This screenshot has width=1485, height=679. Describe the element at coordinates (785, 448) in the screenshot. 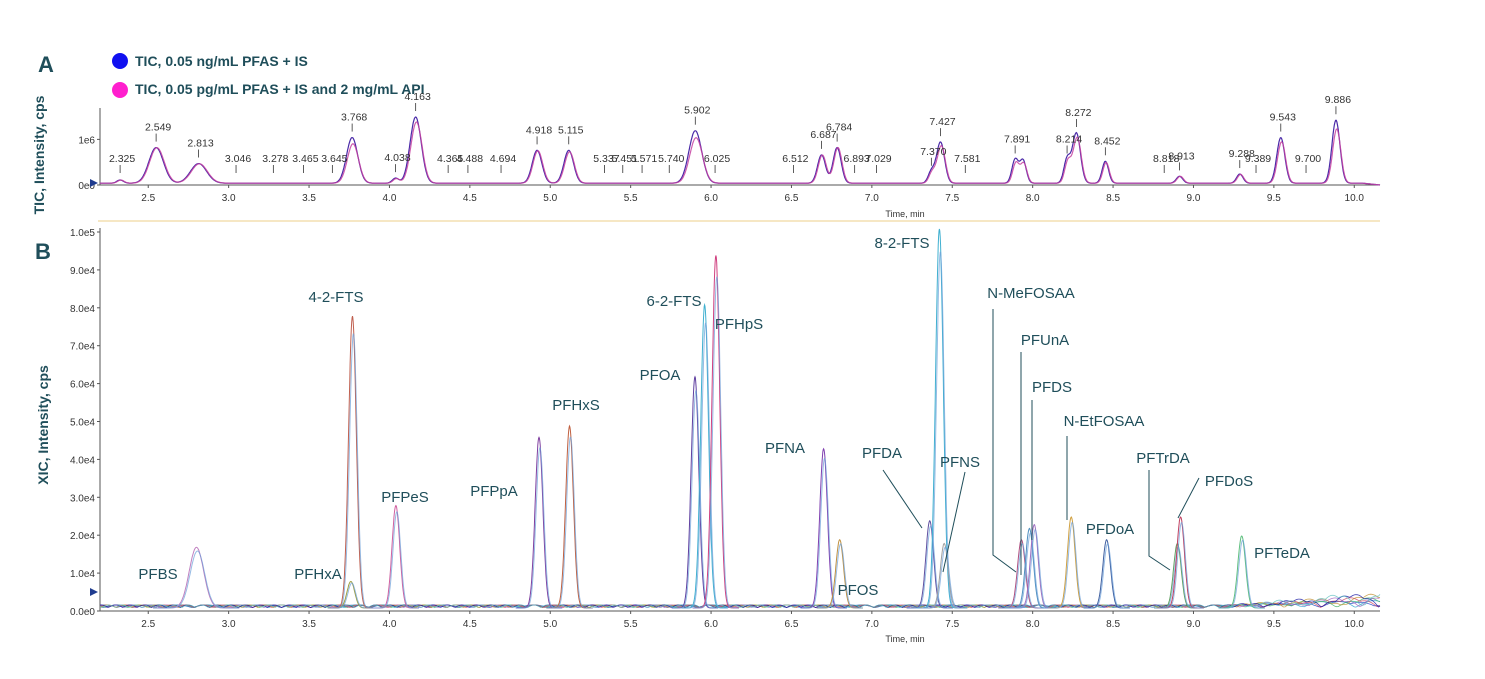

I see `panel-b-compound-label: PFNA` at that location.